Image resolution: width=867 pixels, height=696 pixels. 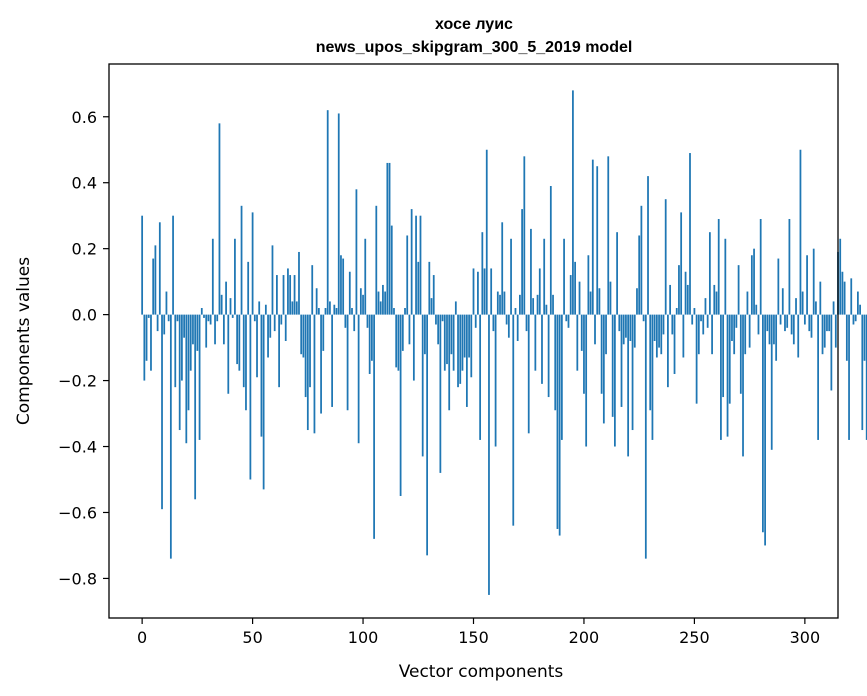 What do you see at coordinates (77, 512) in the screenshot?
I see `y-tick-label: −0.6` at bounding box center [77, 512].